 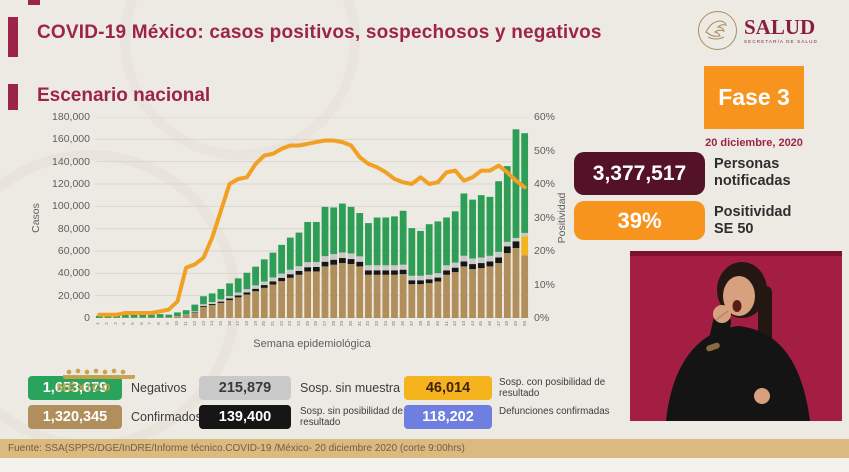 What do you see at coordinates (325, 323) in the screenshot?
I see `x-tick: 27` at bounding box center [325, 323].